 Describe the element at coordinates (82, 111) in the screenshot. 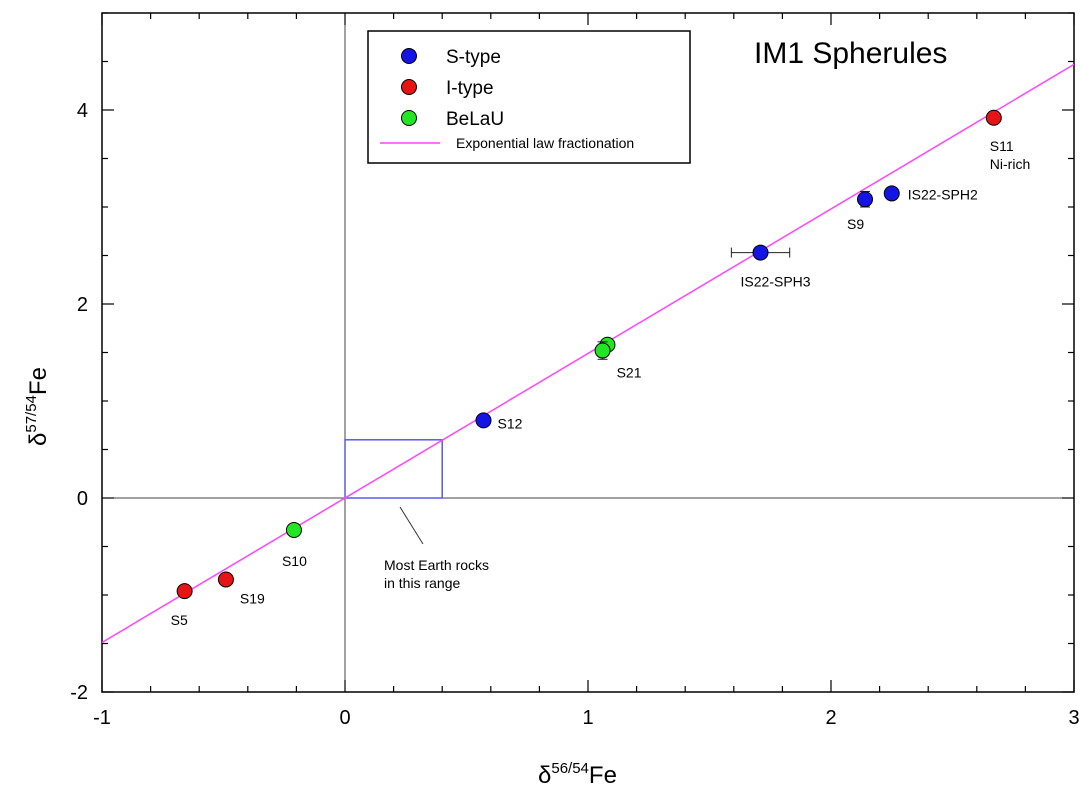

I see `y-tick-label: 4` at that location.